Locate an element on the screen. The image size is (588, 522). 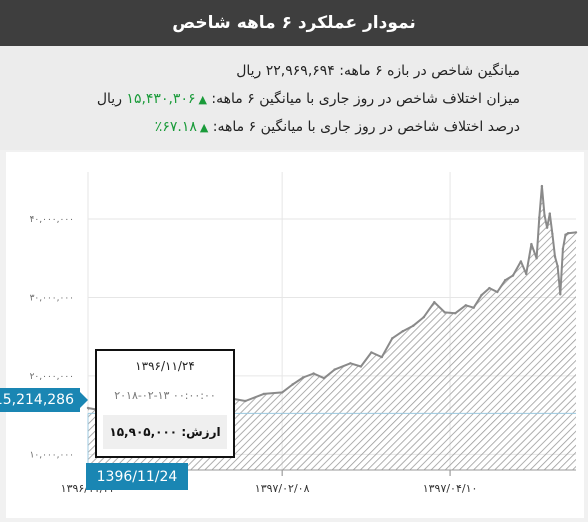
y-tick-label: ۴۰,۰۰۰,۰۰۰ is located at coordinates (52, 220).